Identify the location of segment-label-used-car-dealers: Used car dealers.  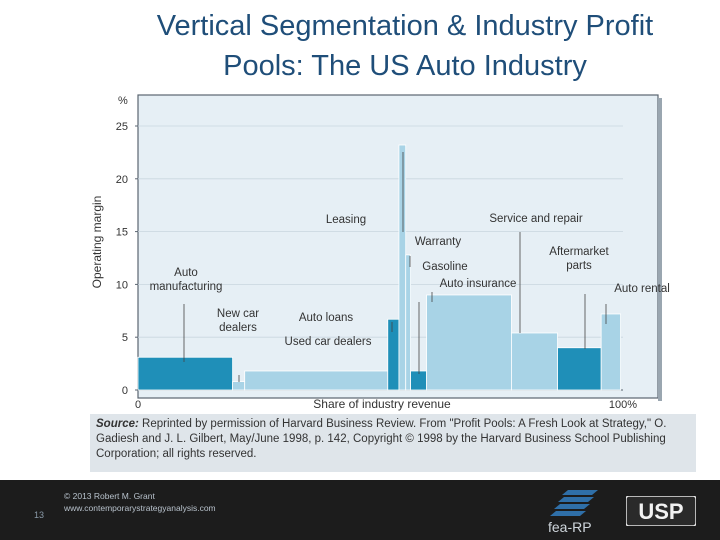
(328, 342).